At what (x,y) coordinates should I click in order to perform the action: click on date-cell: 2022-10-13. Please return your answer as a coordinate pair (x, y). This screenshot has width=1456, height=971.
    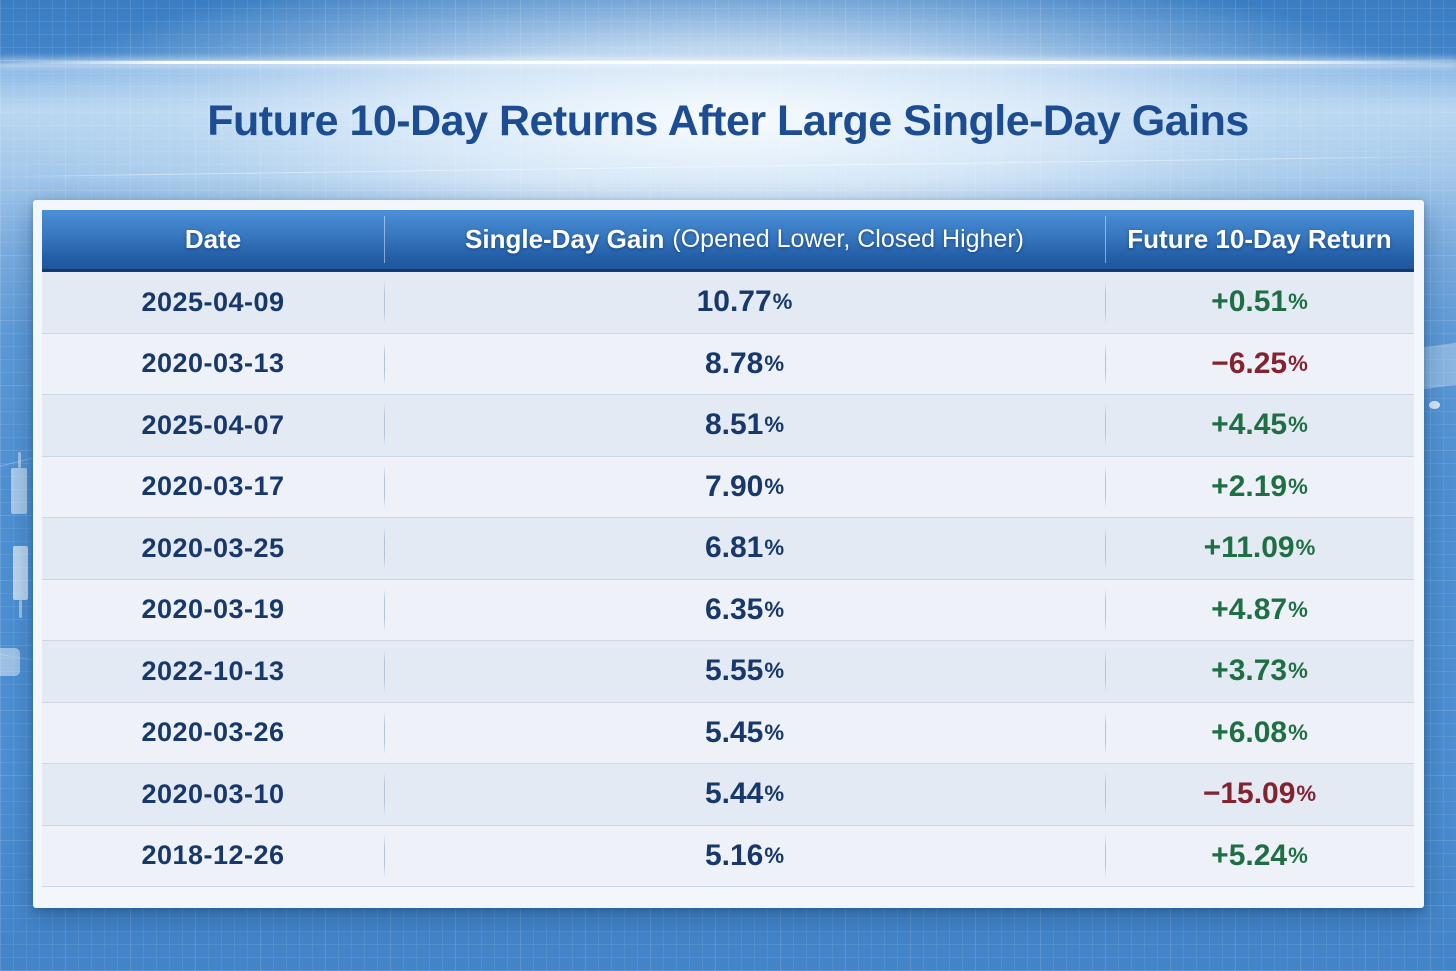
    Looking at the image, I should click on (213, 670).